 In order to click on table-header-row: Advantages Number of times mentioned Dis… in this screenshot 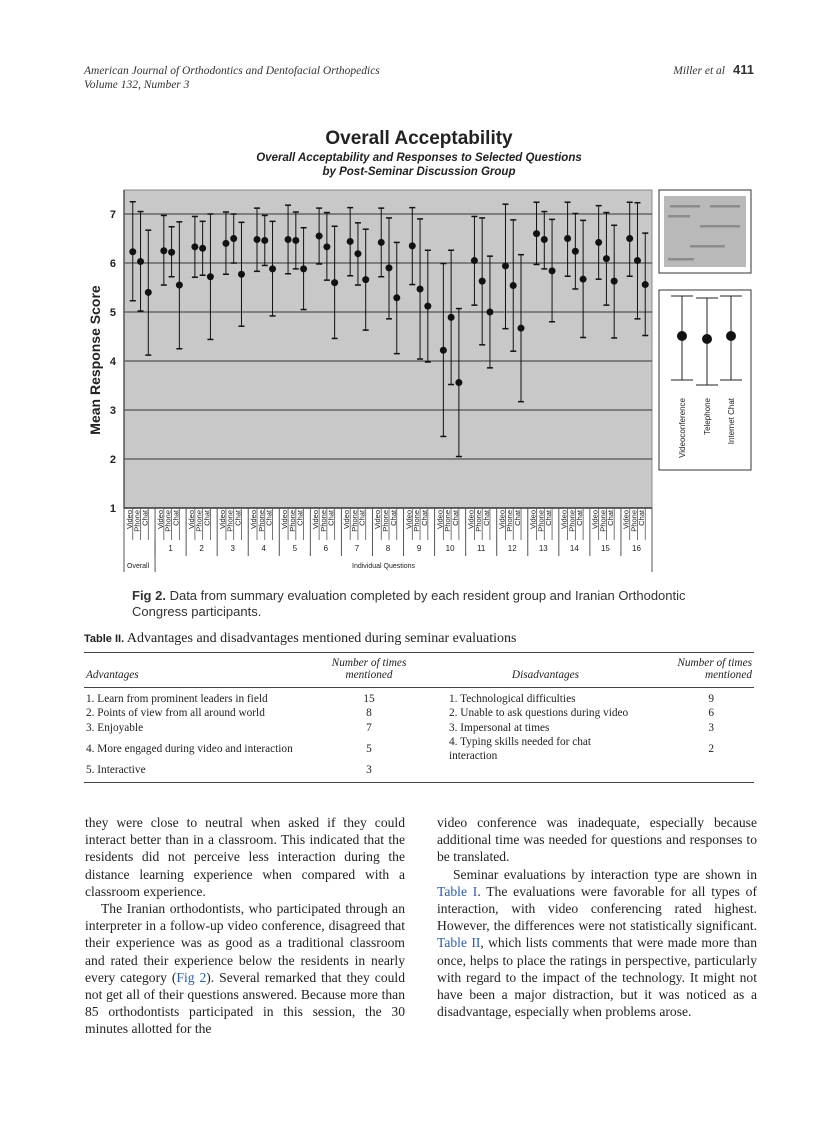, I will do `click(419, 670)`.